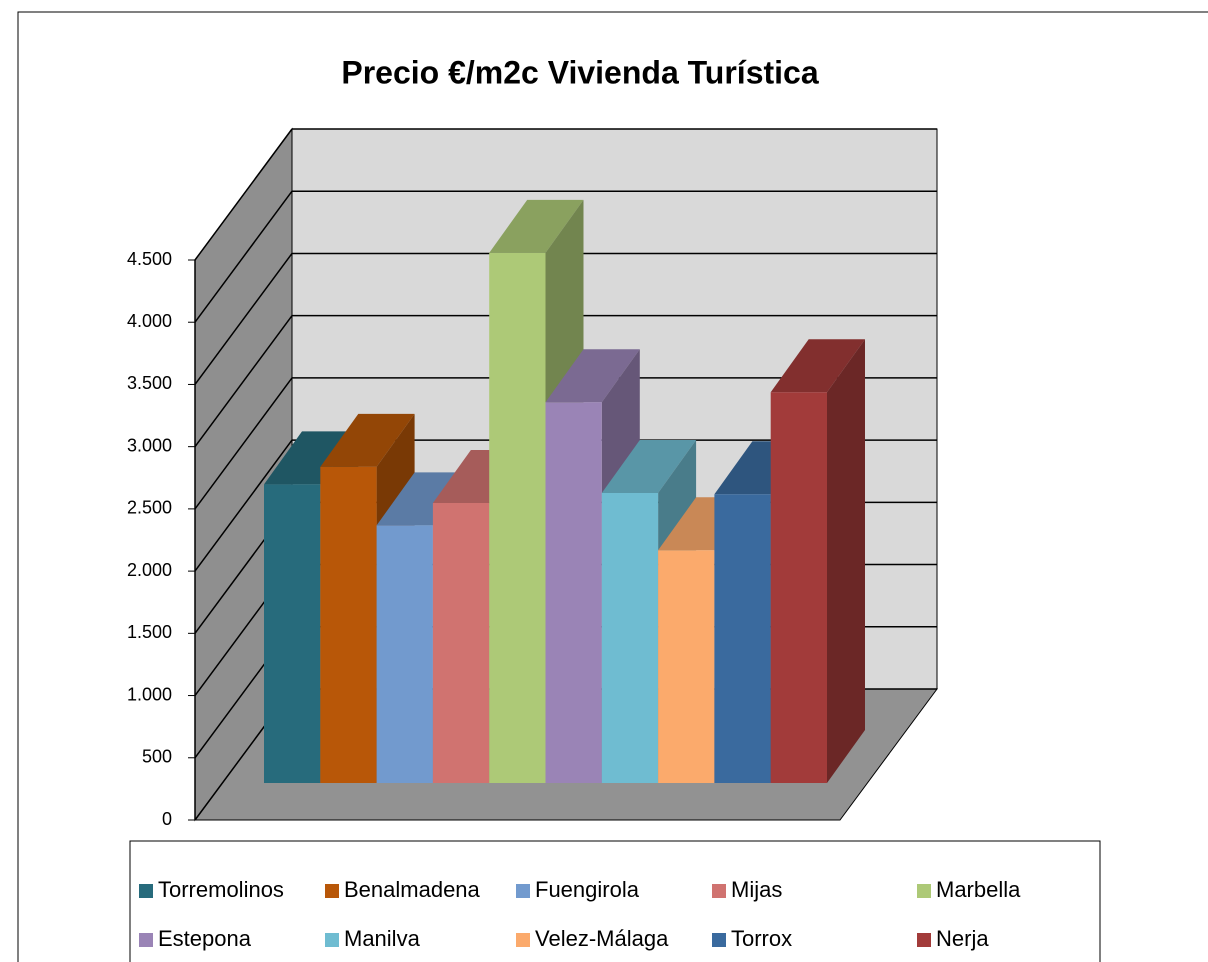 This screenshot has height=962, width=1208. I want to click on legend-label: Benalmadena, so click(412, 889).